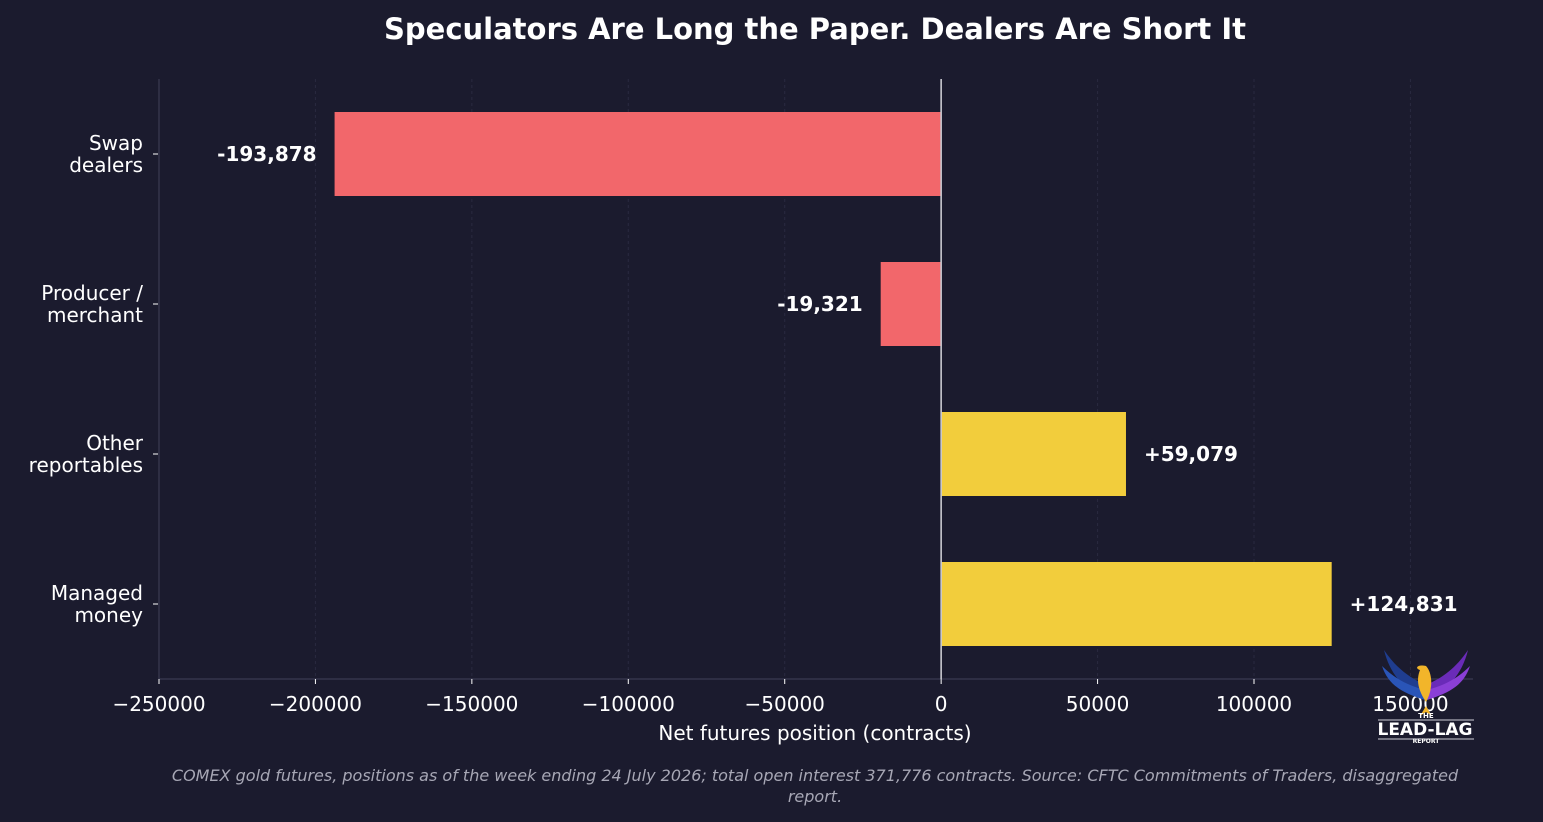 The image size is (1543, 822). Describe the element at coordinates (1191, 454) in the screenshot. I see `value-label: +59,079` at that location.